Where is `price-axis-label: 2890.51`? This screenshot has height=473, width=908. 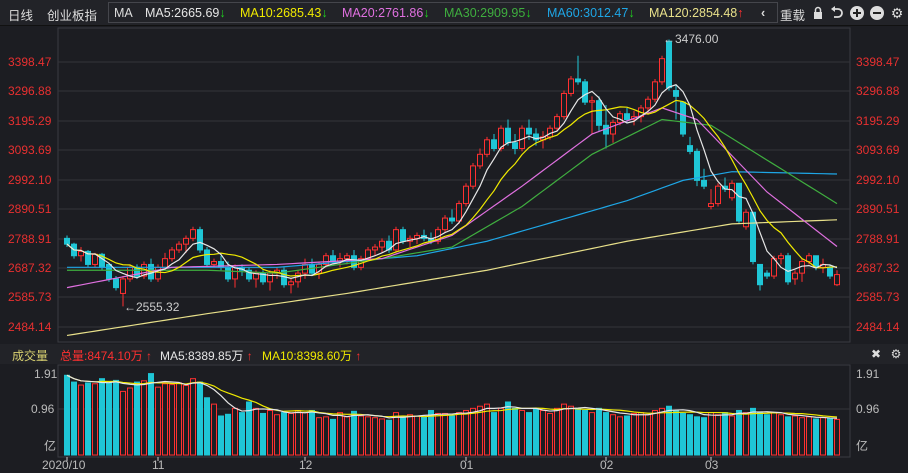
price-axis-label: 2890.51 is located at coordinates (30, 209).